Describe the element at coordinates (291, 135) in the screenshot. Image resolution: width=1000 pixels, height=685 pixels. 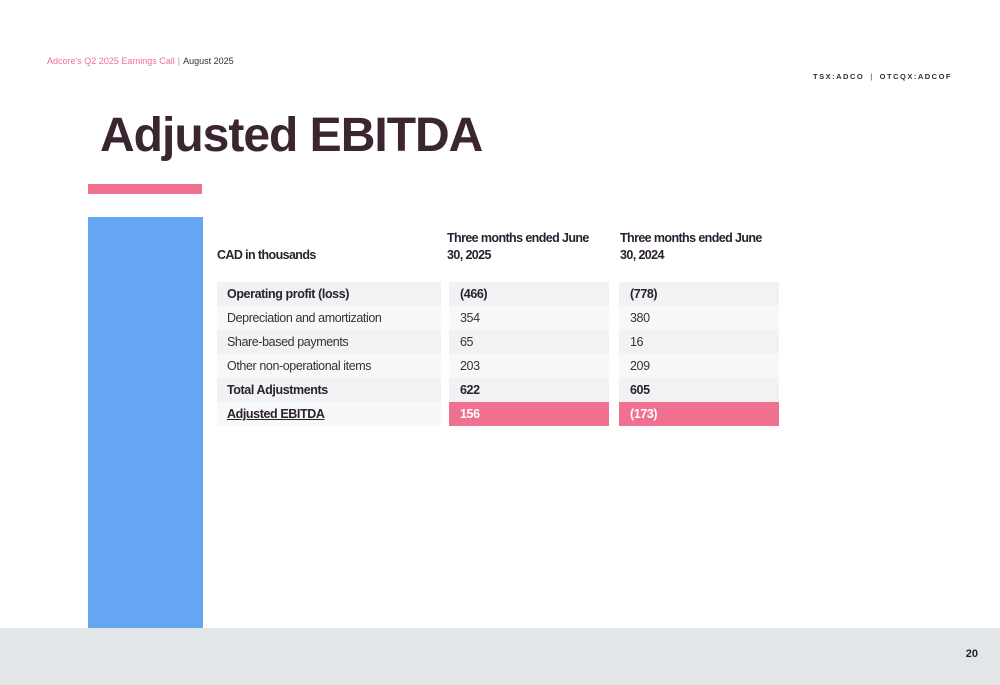
I see `page-title: Adjusted EBITDA` at that location.